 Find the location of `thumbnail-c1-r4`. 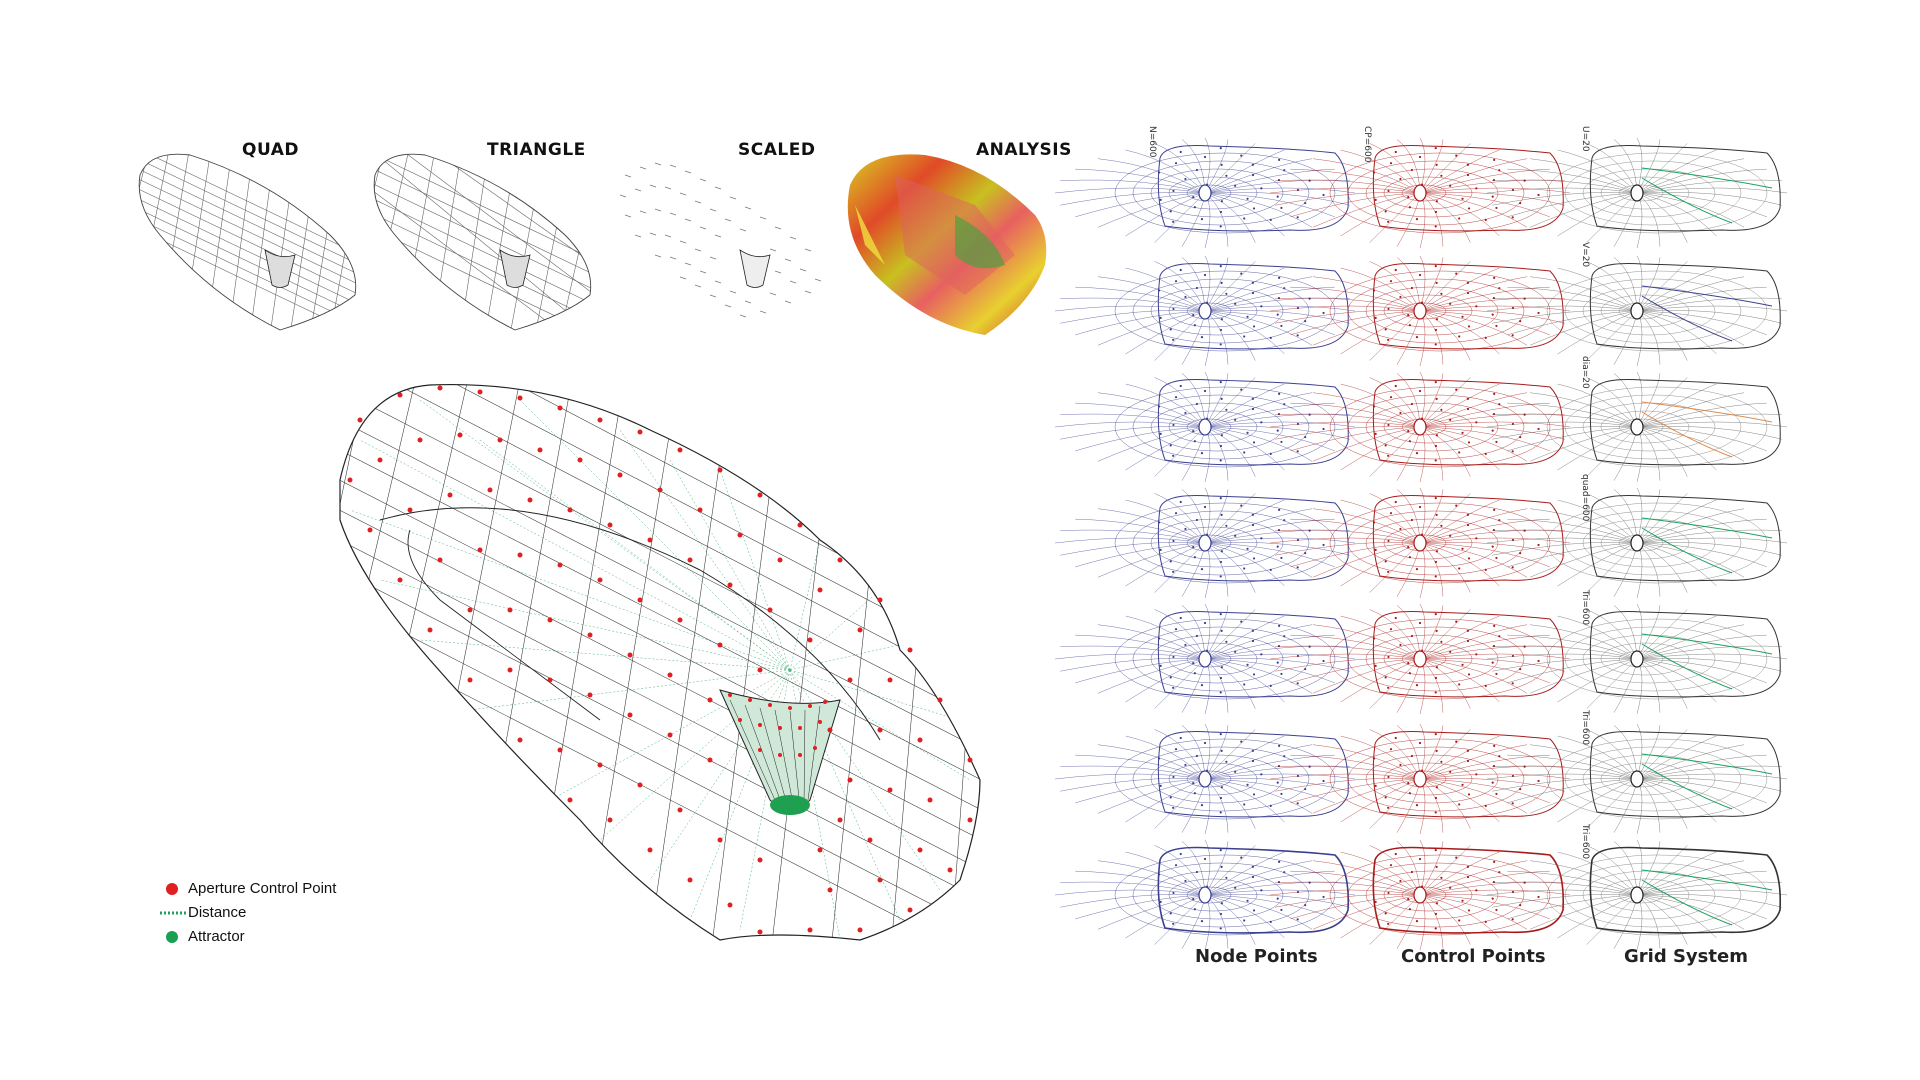

thumbnail-c1-r4 is located at coordinates (1420, 659).